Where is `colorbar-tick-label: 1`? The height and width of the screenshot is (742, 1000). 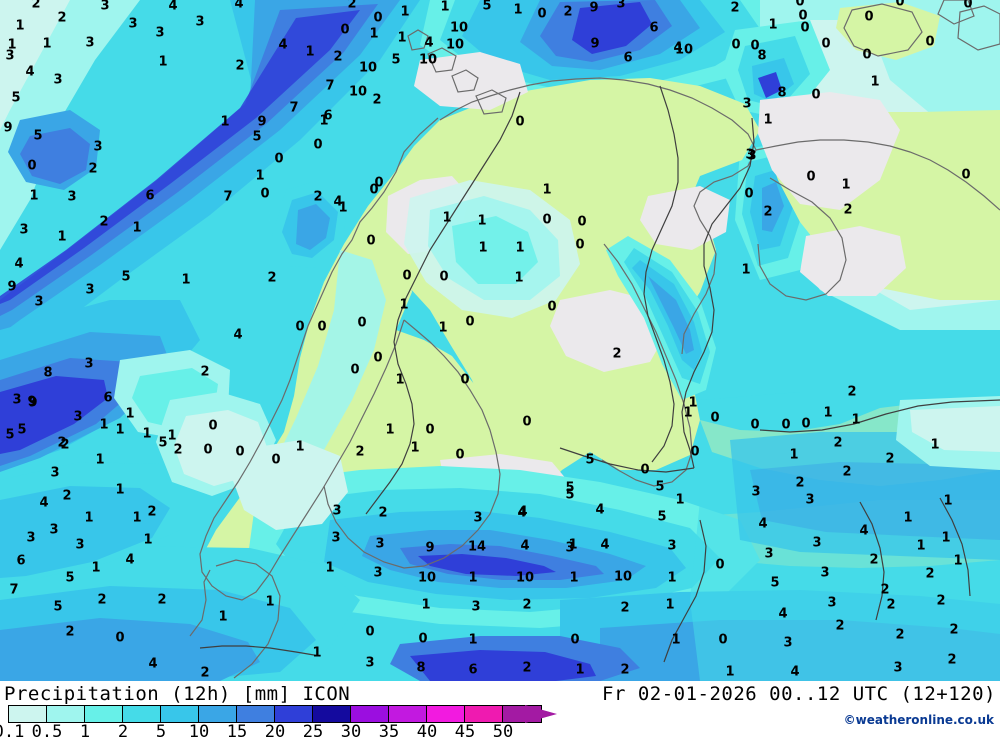
colorbar-tick-label: 1 is located at coordinates (85, 732).